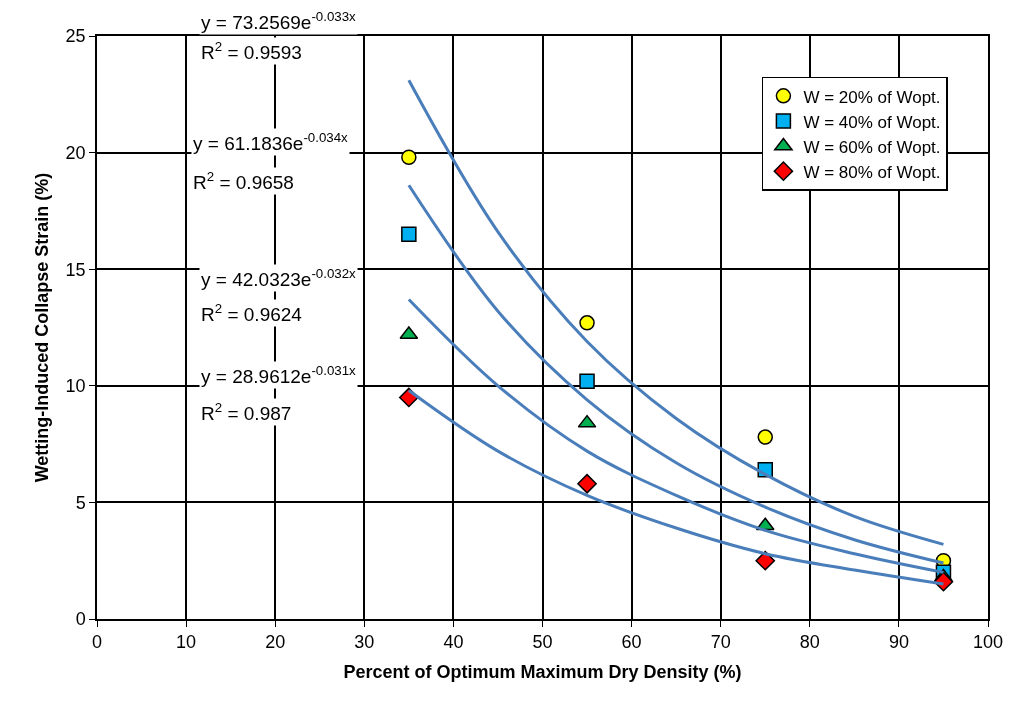  I want to click on annotation: R$^{2}$ = 0.987, so click(246, 412).